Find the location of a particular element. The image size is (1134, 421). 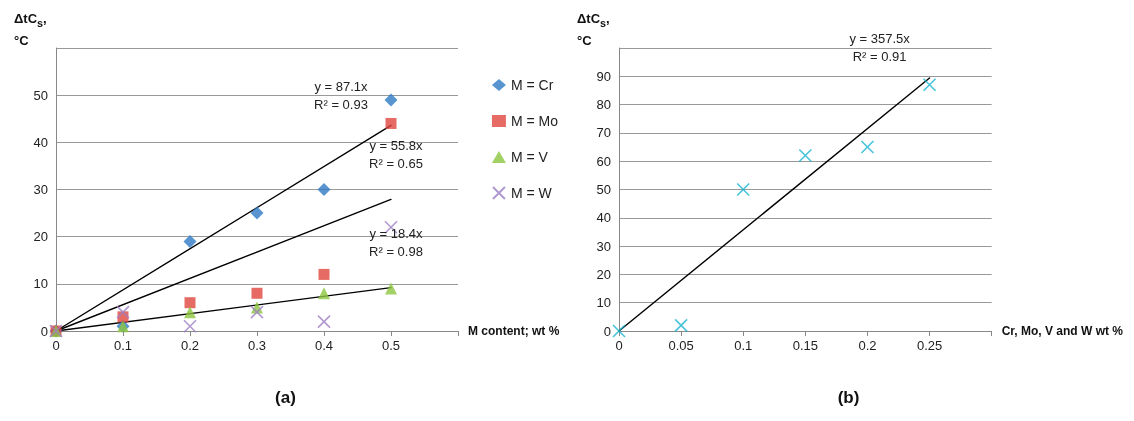

x-tick-label: 0.5 is located at coordinates (391, 345).